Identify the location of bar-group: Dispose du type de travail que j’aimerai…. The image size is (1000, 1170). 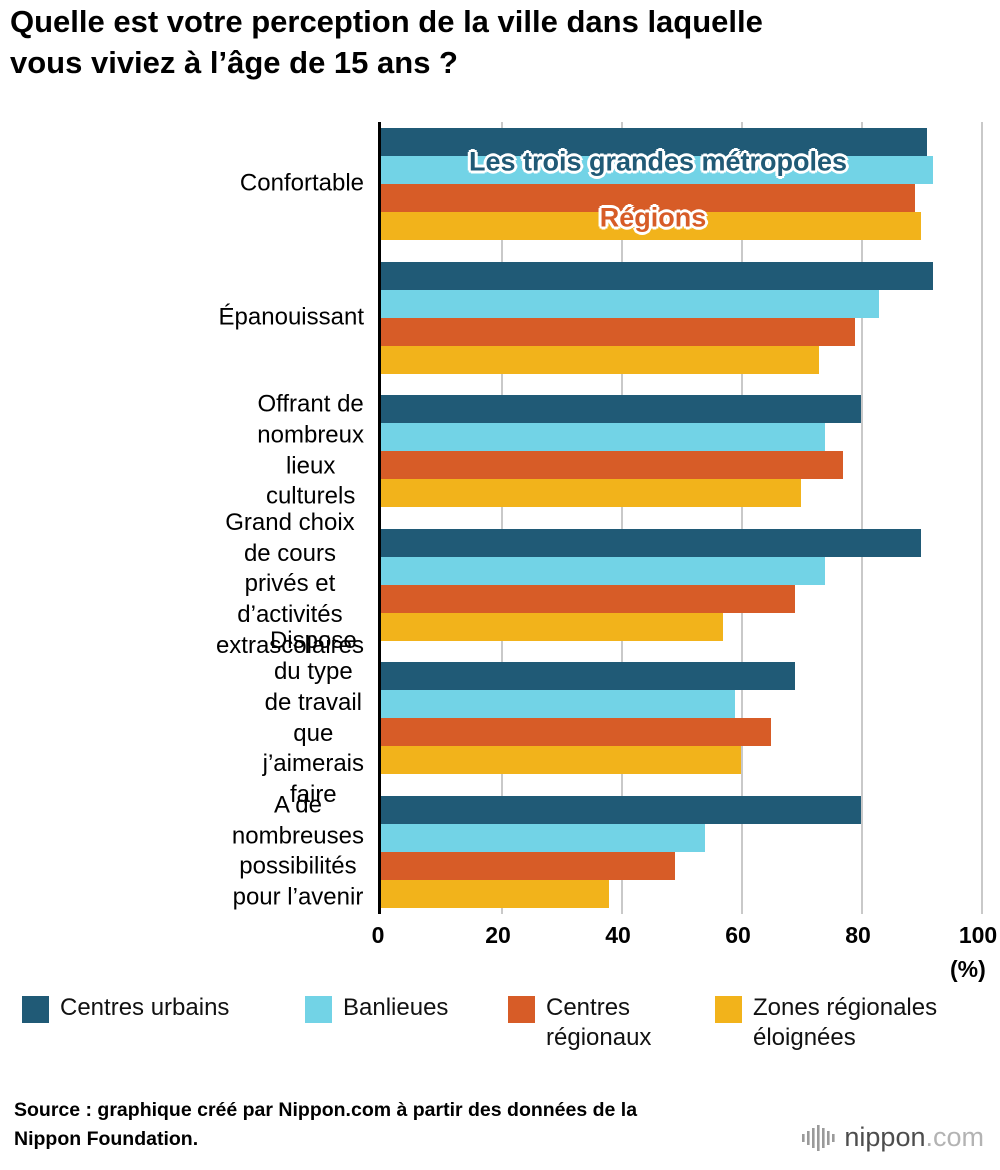
(622, 717).